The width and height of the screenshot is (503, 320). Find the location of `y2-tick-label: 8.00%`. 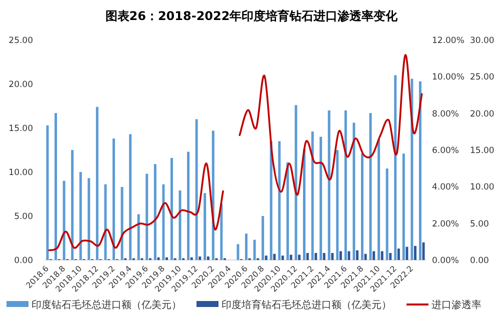

y2-tick-label: 8.00% is located at coordinates (446, 114).